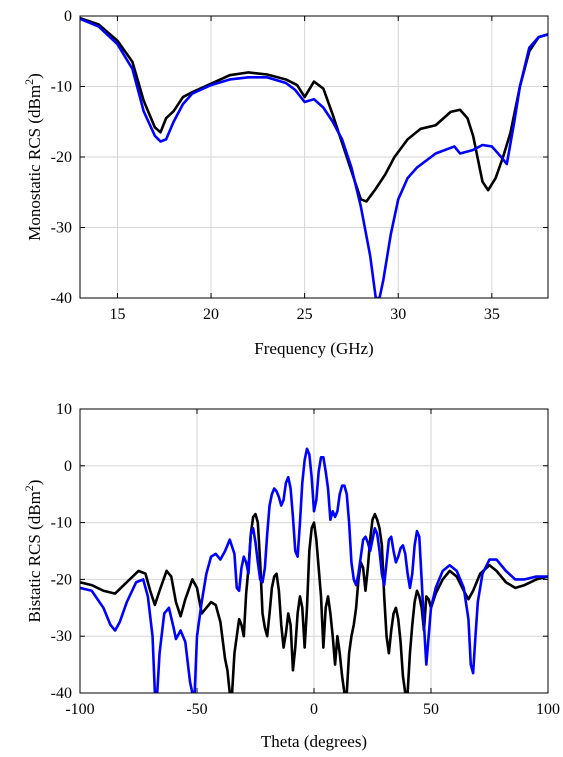  Describe the element at coordinates (431, 709) in the screenshot. I see `x-tick-label: 50` at that location.